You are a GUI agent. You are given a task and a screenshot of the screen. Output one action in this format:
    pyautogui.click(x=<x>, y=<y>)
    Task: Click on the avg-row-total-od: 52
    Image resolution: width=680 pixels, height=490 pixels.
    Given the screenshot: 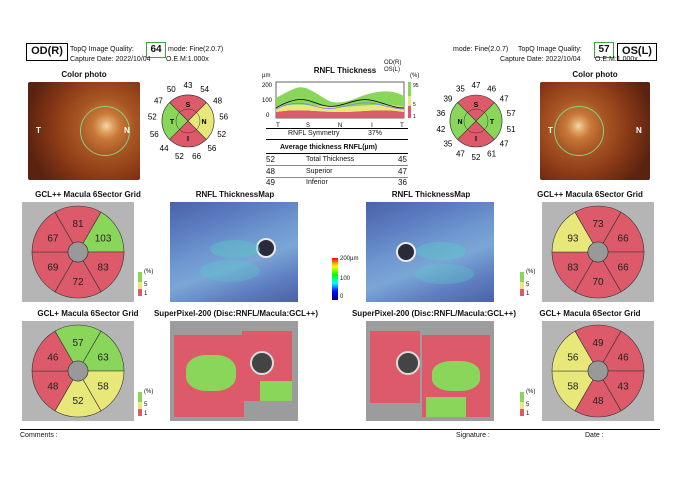 What is the action you would take?
    pyautogui.click(x=270, y=159)
    